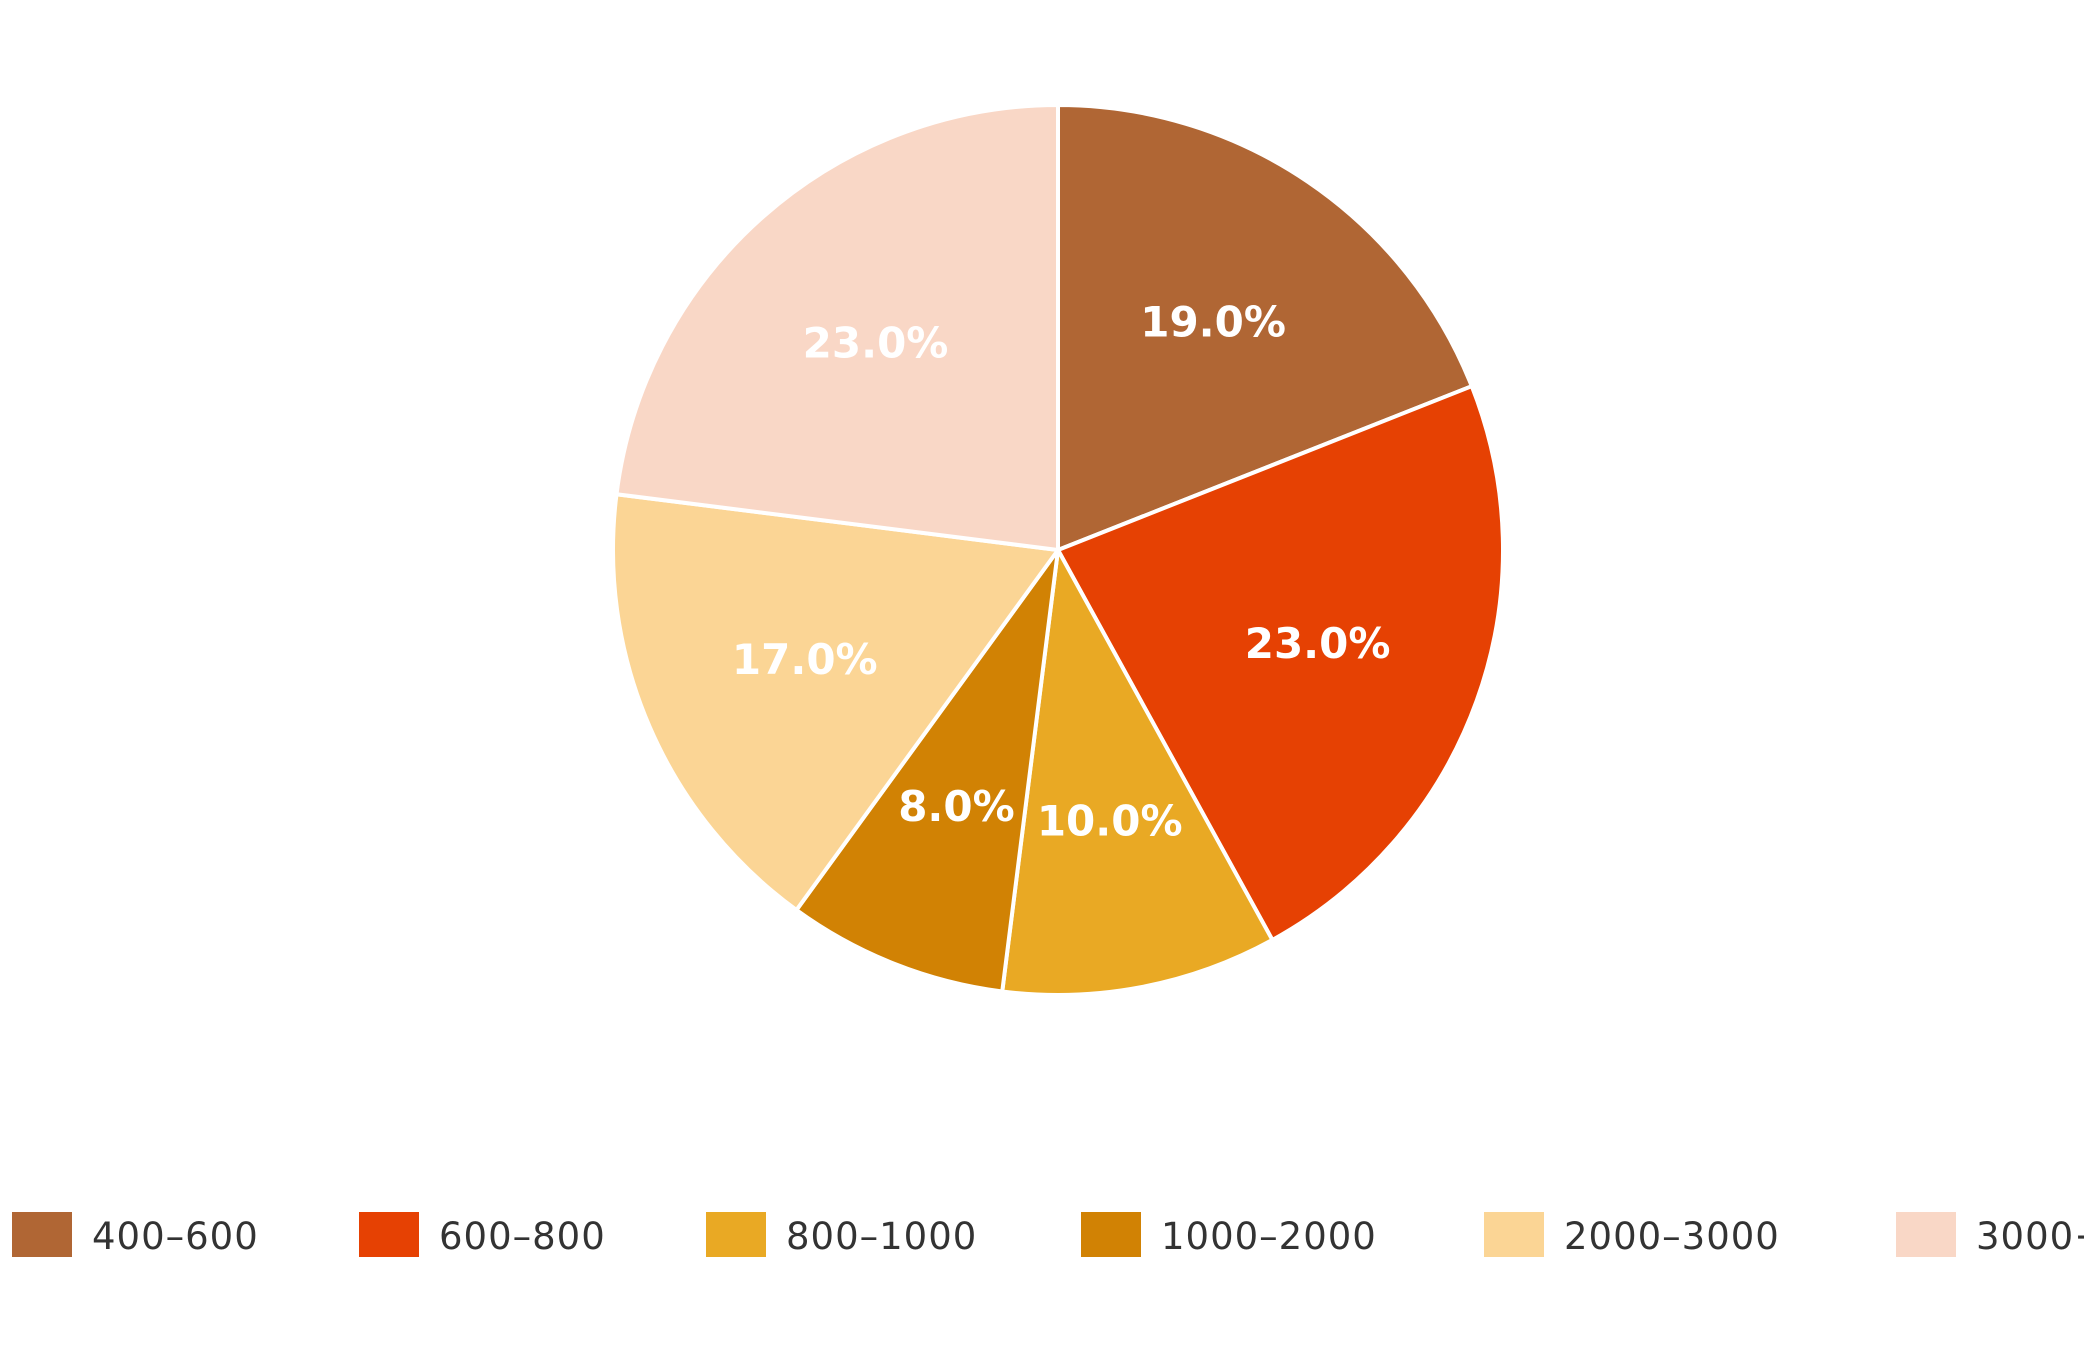  What do you see at coordinates (927, 771) in the screenshot?
I see `pie-slice-1000-2000` at bounding box center [927, 771].